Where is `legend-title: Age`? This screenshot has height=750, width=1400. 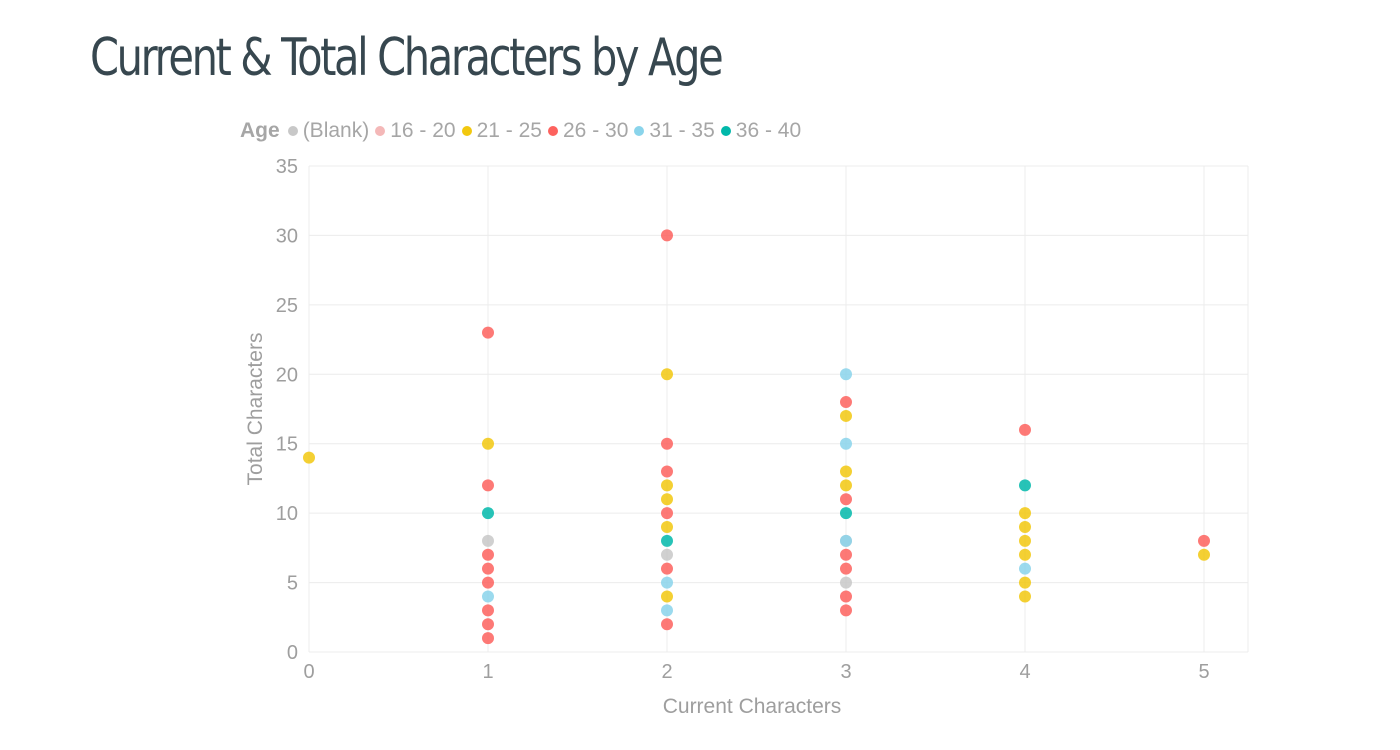
legend-title: Age is located at coordinates (260, 130).